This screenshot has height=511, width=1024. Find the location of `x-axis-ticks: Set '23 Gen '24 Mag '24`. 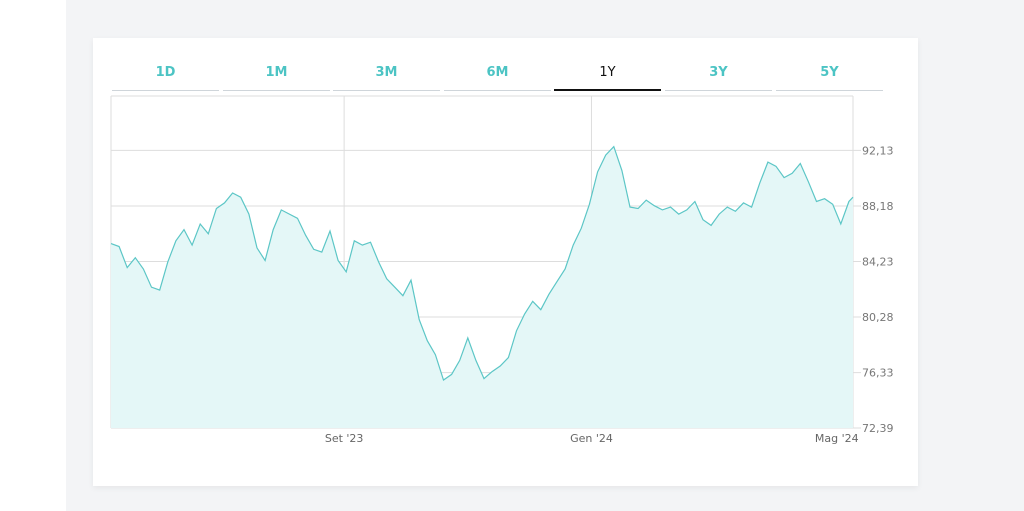

x-axis-ticks: Set '23 Gen '24 Mag '24 is located at coordinates (592, 438).